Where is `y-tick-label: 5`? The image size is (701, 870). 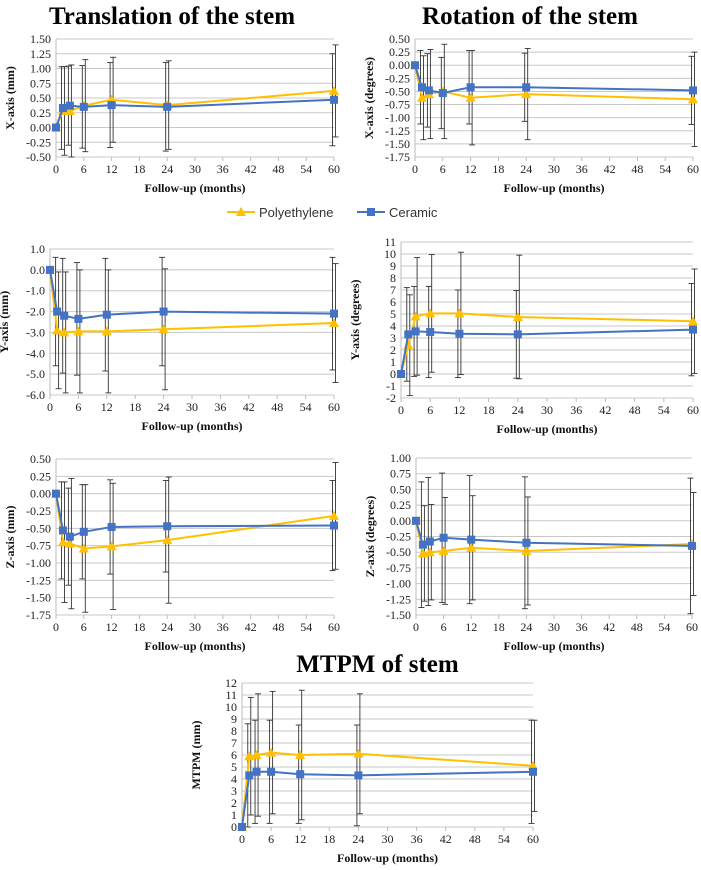
y-tick-label: 5 is located at coordinates (393, 314).